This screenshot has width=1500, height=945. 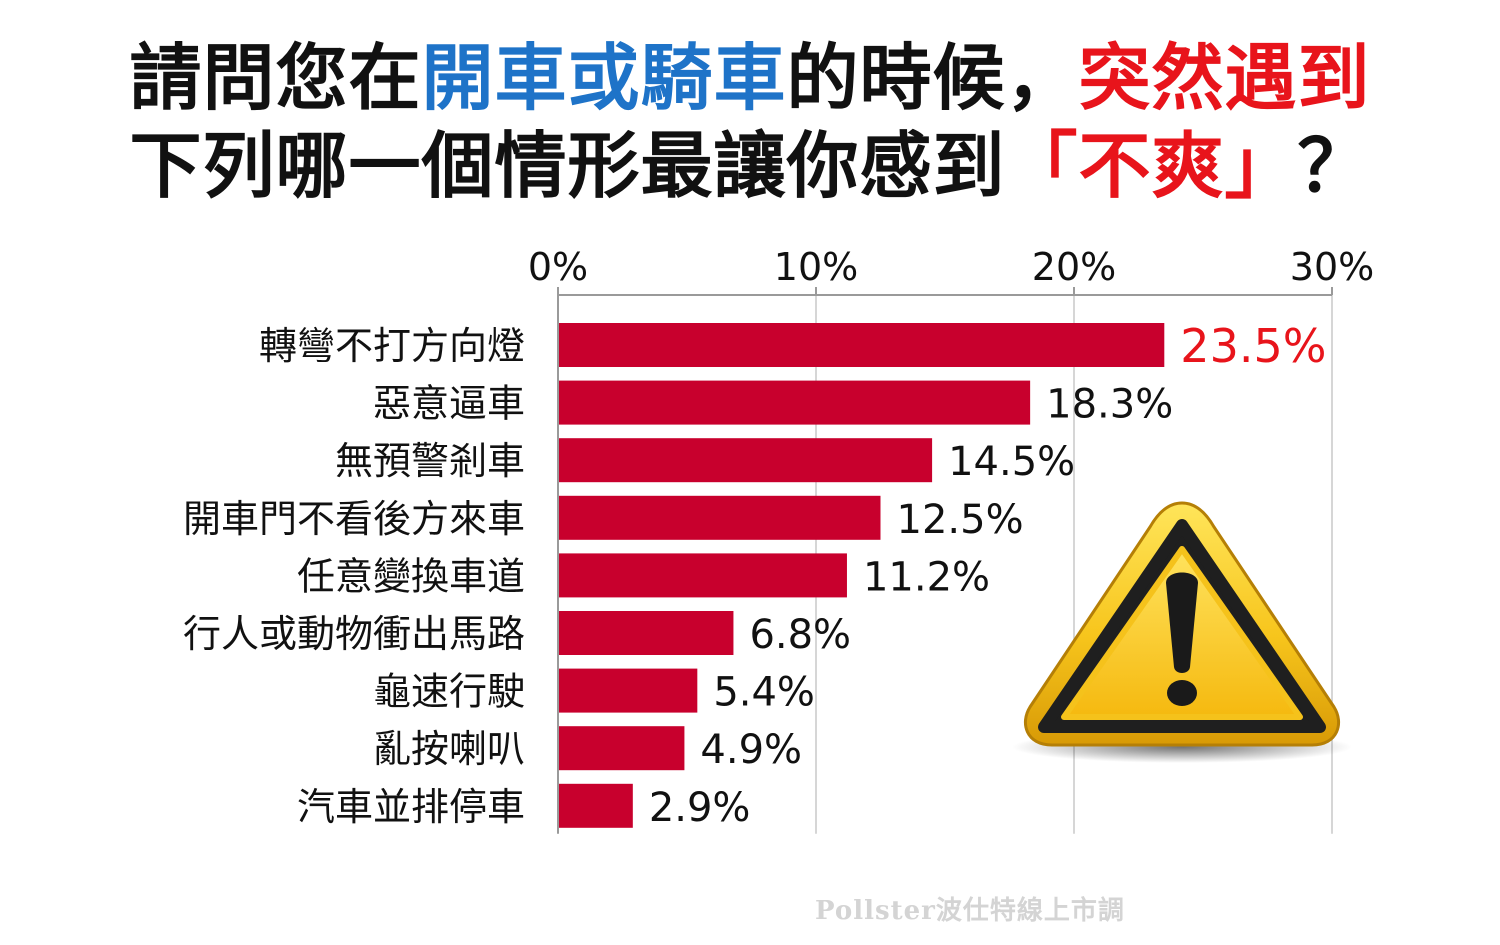 What do you see at coordinates (1253, 346) in the screenshot?
I see `value-label: 23.5%` at bounding box center [1253, 346].